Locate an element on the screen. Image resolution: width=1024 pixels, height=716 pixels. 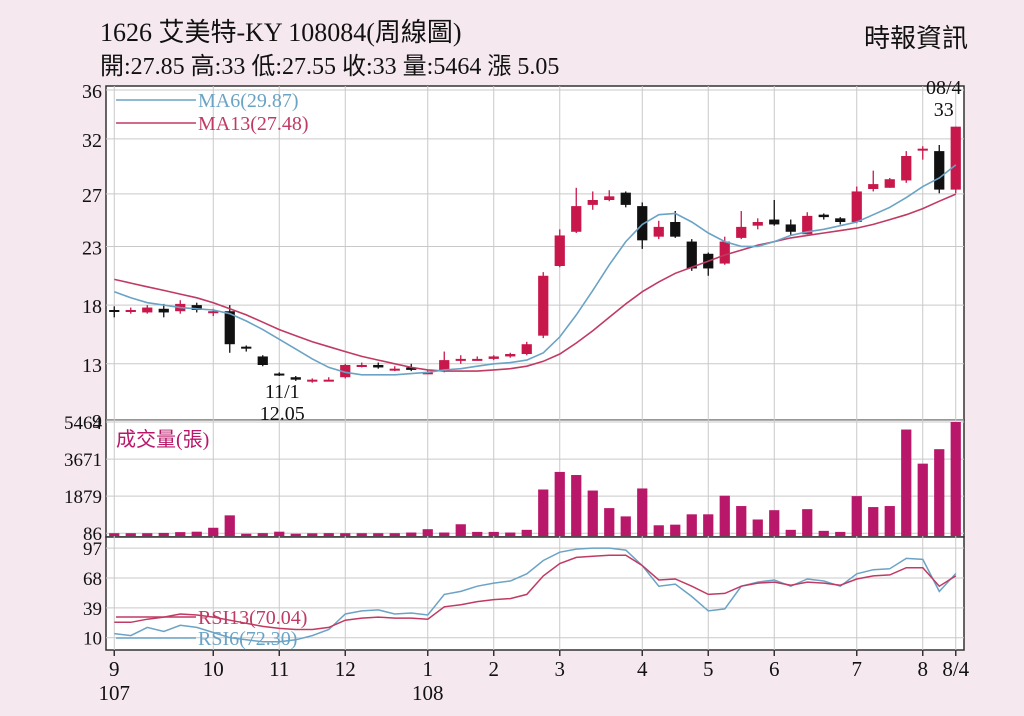
x-tick-label: 10 is located at coordinates (213, 669).